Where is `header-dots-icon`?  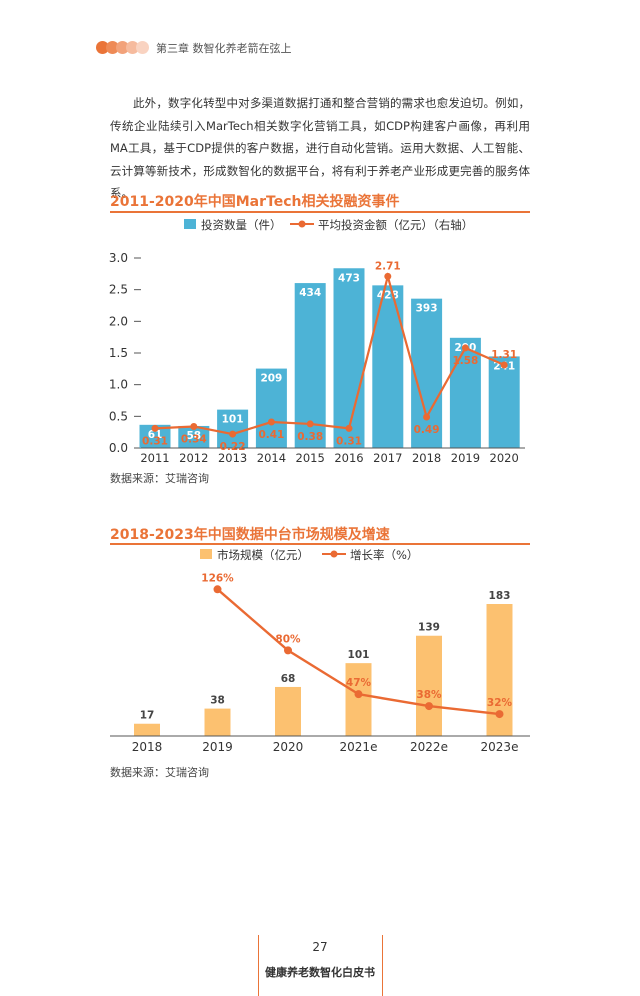 header-dots-icon is located at coordinates (123, 48).